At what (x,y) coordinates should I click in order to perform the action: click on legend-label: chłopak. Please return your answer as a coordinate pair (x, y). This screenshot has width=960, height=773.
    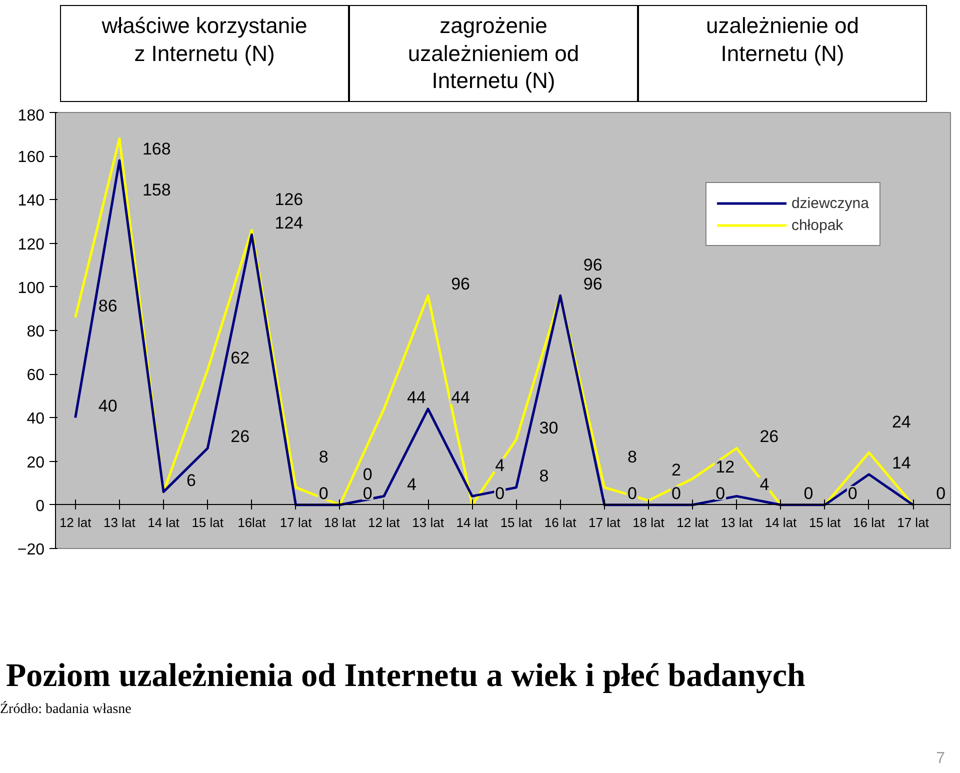
    Looking at the image, I should click on (817, 225).